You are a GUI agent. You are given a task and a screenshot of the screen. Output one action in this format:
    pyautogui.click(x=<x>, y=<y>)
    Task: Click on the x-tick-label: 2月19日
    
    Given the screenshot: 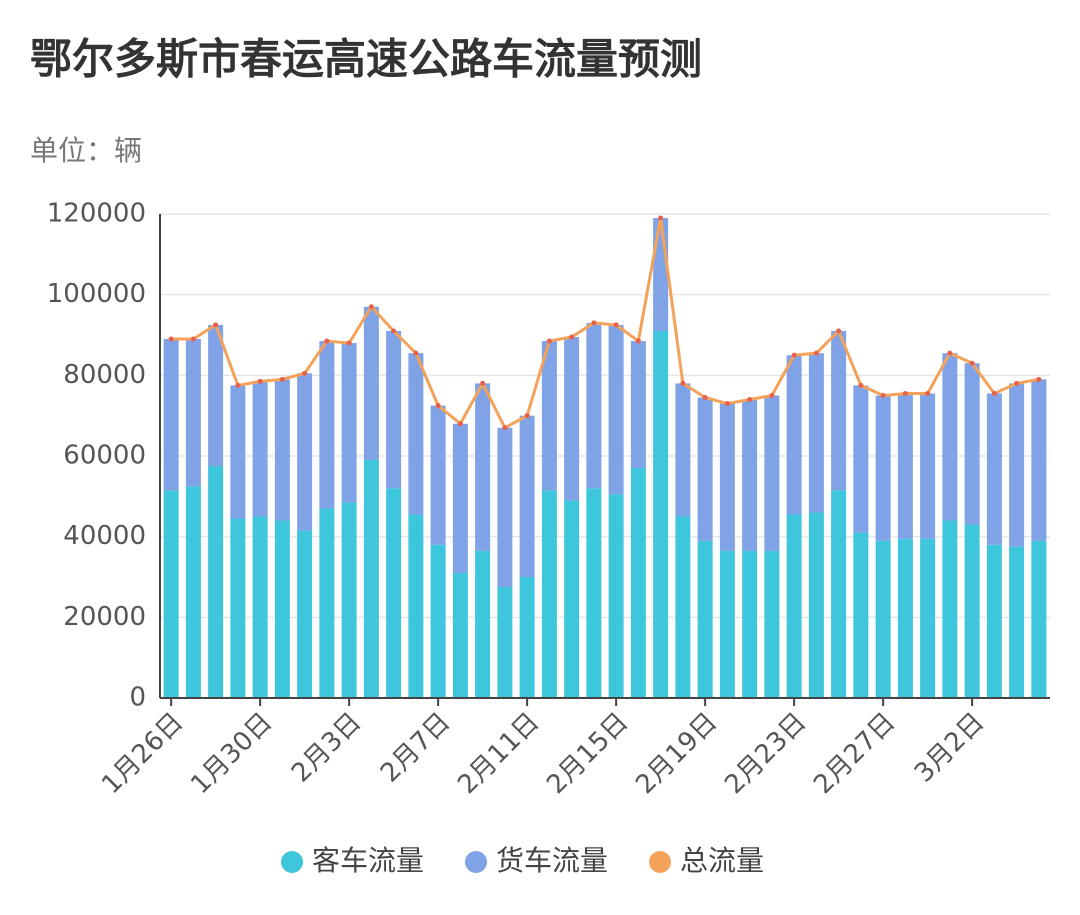 What is the action you would take?
    pyautogui.click(x=676, y=753)
    